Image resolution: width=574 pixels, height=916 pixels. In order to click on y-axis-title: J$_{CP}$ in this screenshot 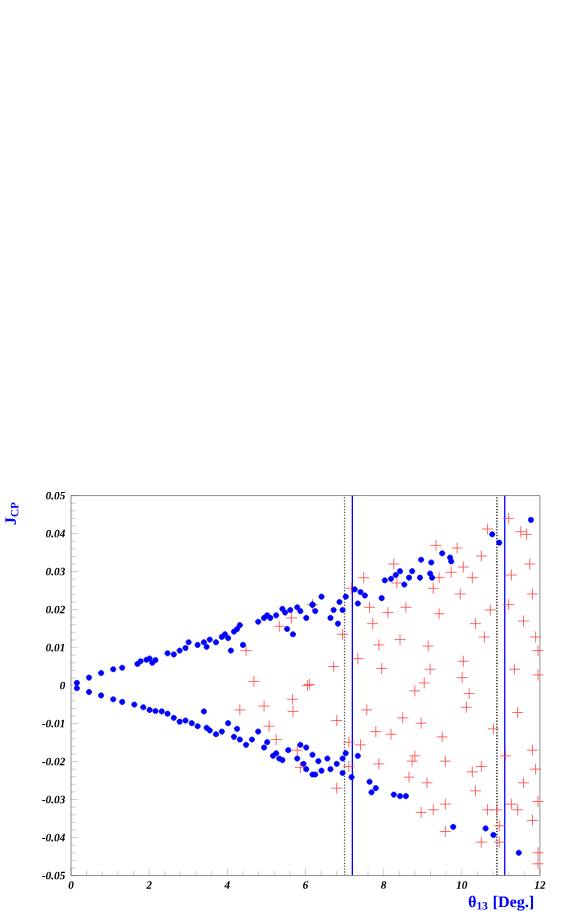, I will do `click(12, 513)`.